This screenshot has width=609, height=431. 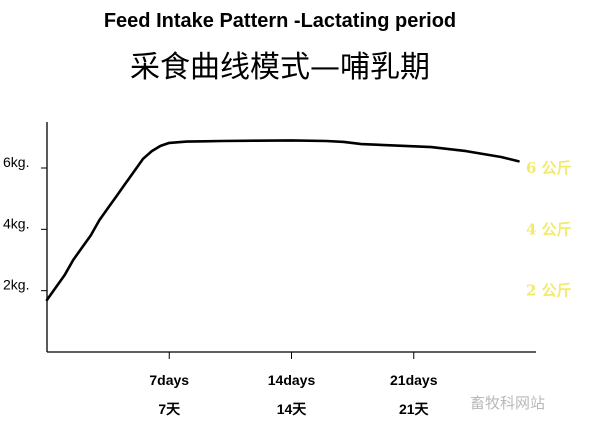 What do you see at coordinates (414, 409) in the screenshot?
I see `x-tick-label-zh-21: 21天` at bounding box center [414, 409].